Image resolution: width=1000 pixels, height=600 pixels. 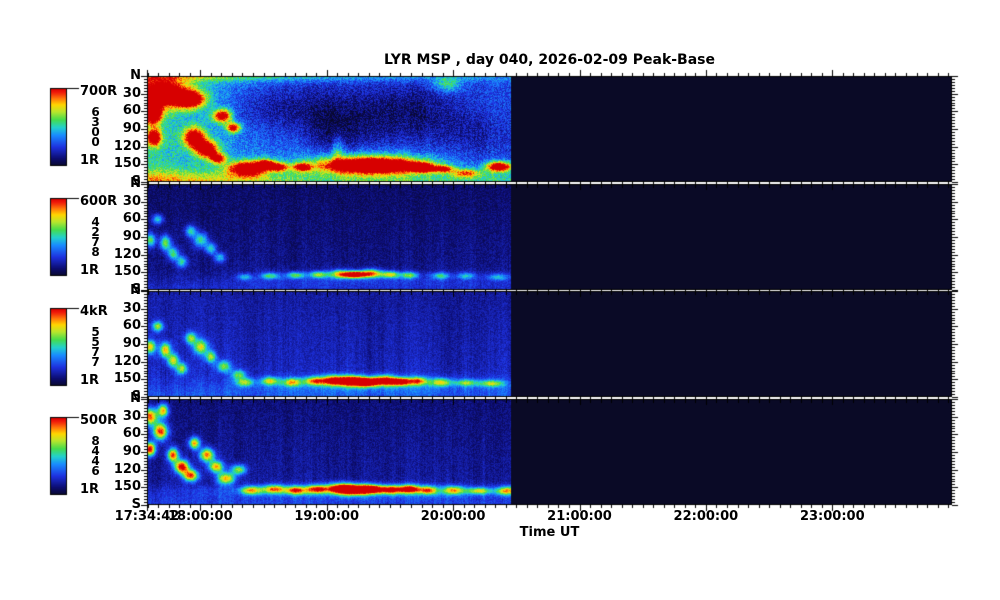 What do you see at coordinates (327, 516) in the screenshot?
I see `x-tick-label: 19:00:00` at bounding box center [327, 516].